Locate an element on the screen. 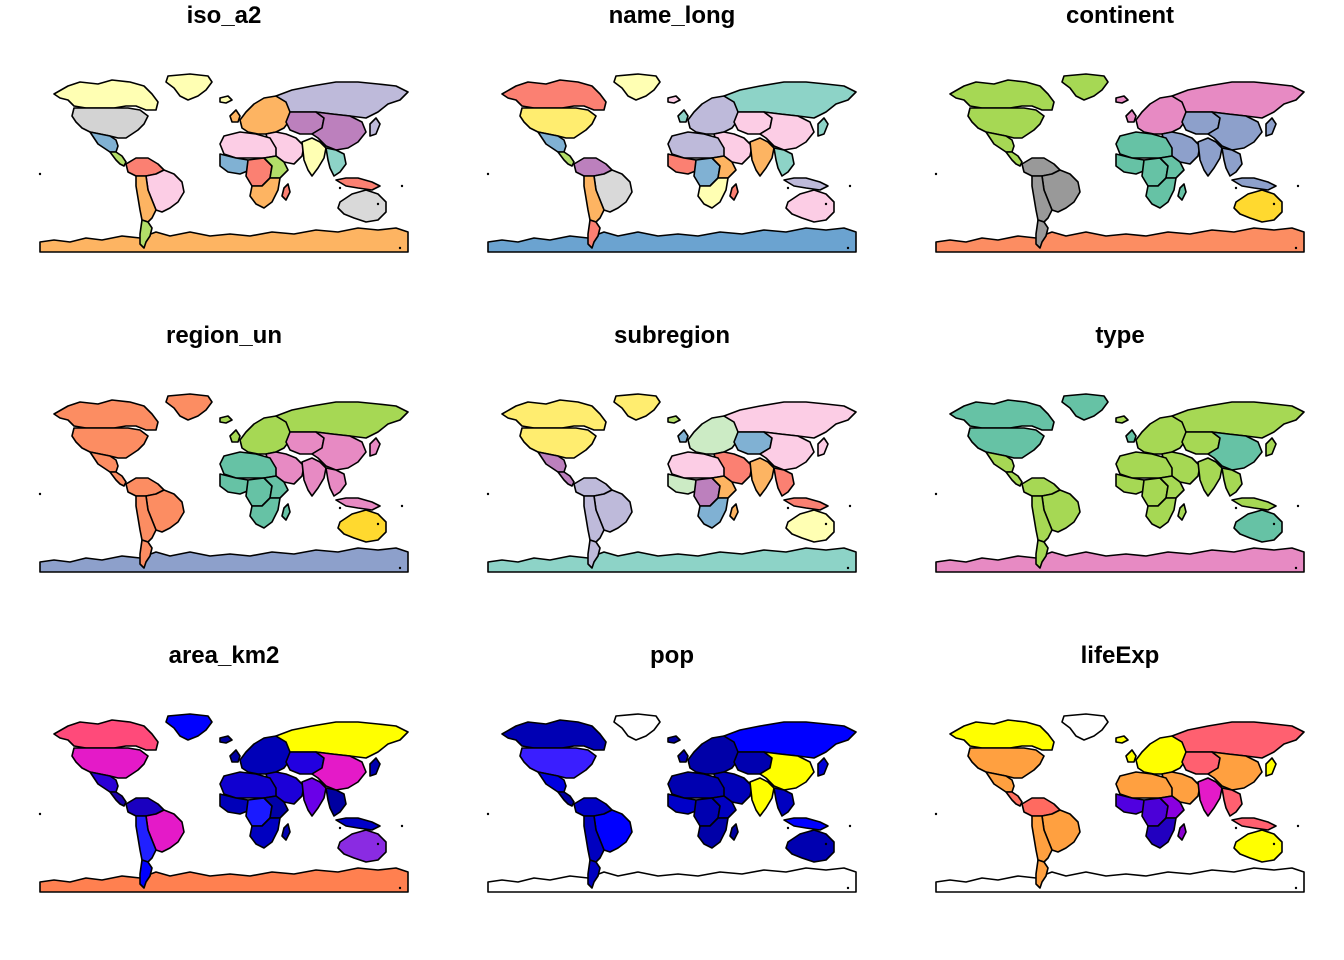 This screenshot has height=960, width=1344. panel-title: continent is located at coordinates (1120, 15).